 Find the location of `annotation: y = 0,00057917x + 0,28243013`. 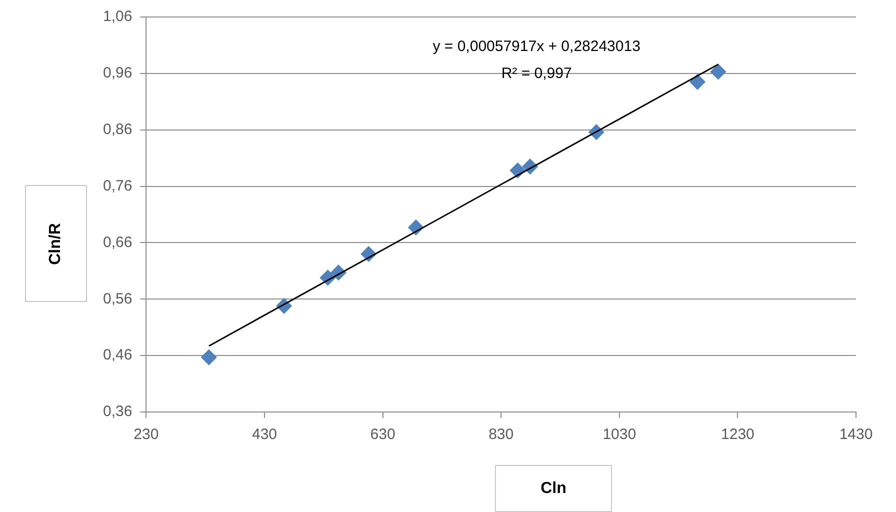

annotation: y = 0,00057917x + 0,28243013 is located at coordinates (536, 47).